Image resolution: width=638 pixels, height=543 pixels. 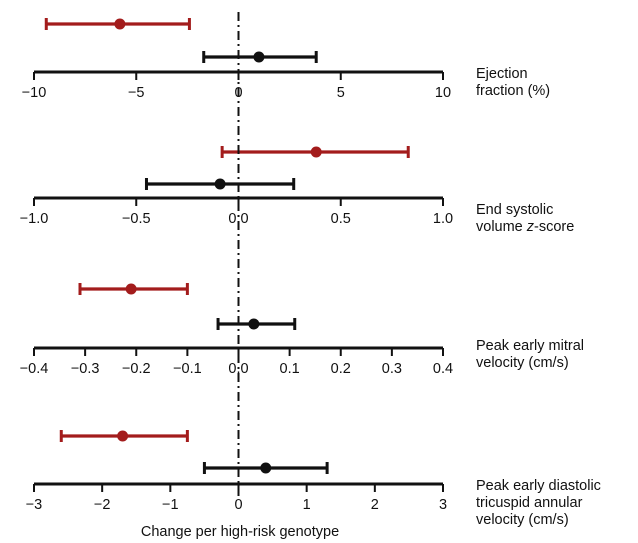 I want to click on panel-label-line: volume z-score, so click(x=525, y=227).